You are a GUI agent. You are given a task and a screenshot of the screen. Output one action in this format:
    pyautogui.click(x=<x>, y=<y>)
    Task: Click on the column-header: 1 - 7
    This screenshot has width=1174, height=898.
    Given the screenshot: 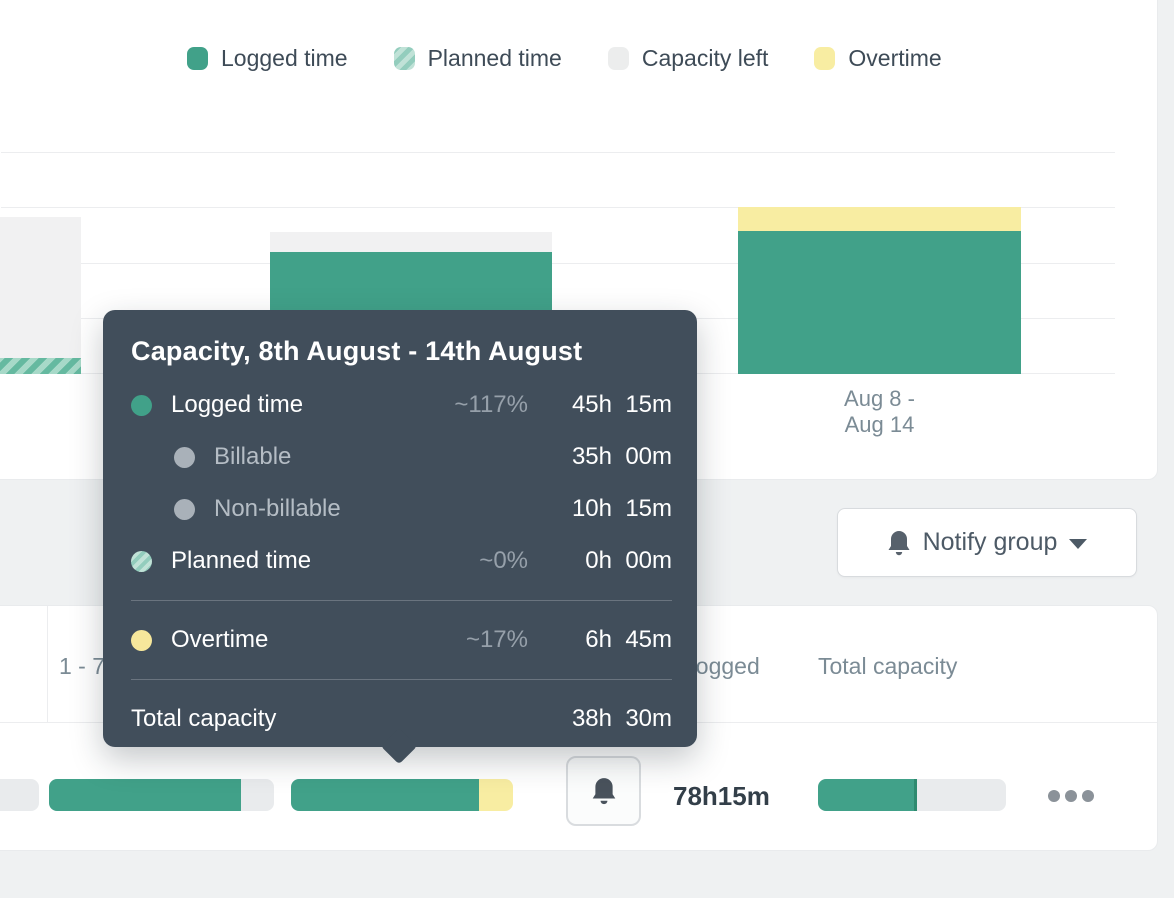 What is the action you would take?
    pyautogui.click(x=82, y=666)
    